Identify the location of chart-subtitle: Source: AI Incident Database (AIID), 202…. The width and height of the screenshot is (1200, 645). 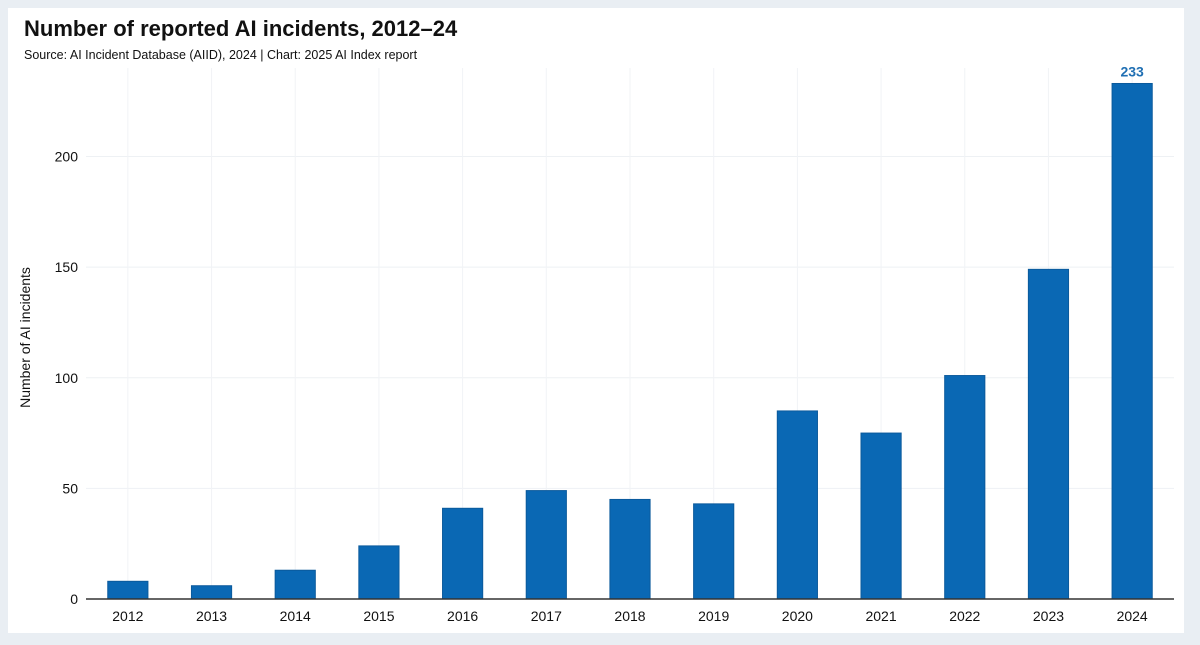
(221, 55).